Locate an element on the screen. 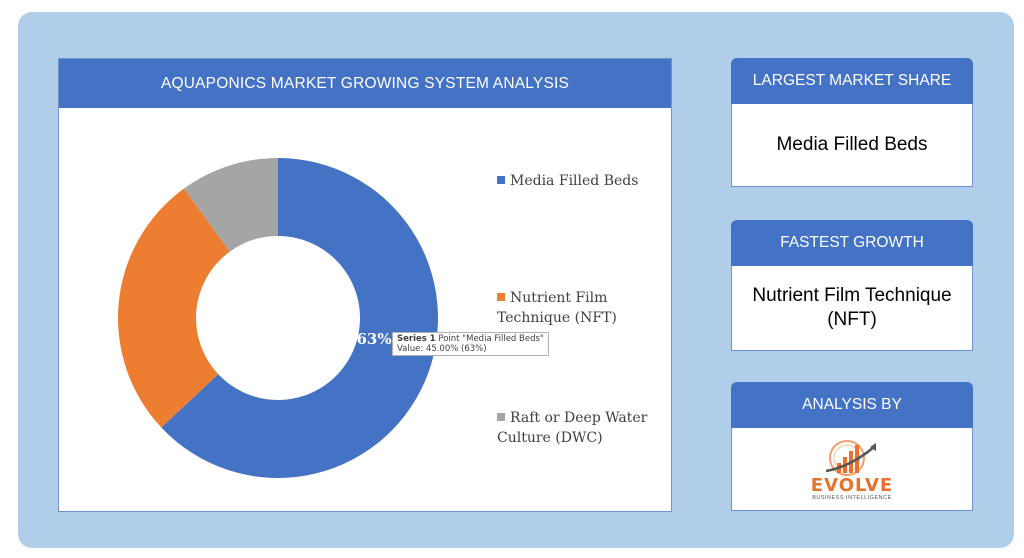 Image resolution: width=1024 pixels, height=558 pixels. legend-swatch-gray is located at coordinates (501, 417).